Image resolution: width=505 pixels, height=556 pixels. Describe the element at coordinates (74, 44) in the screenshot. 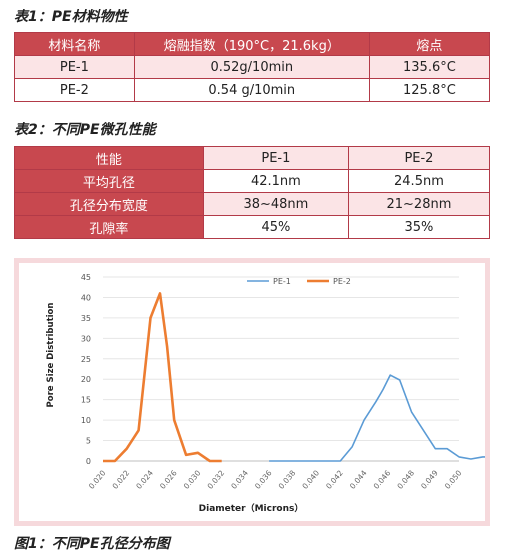

I see `header-cell: 材料名称` at that location.